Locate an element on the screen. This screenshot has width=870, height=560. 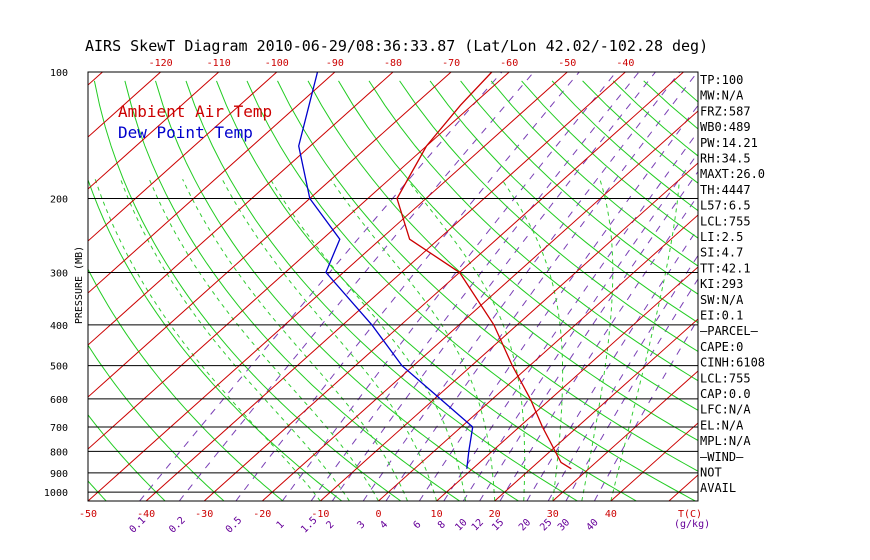
index-entry: WB0:489 is located at coordinates (725, 127).